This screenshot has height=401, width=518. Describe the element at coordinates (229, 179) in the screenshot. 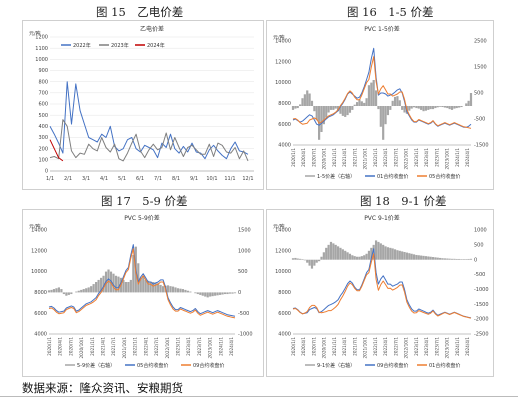

I see `x-tick-label: 11/1` at that location.